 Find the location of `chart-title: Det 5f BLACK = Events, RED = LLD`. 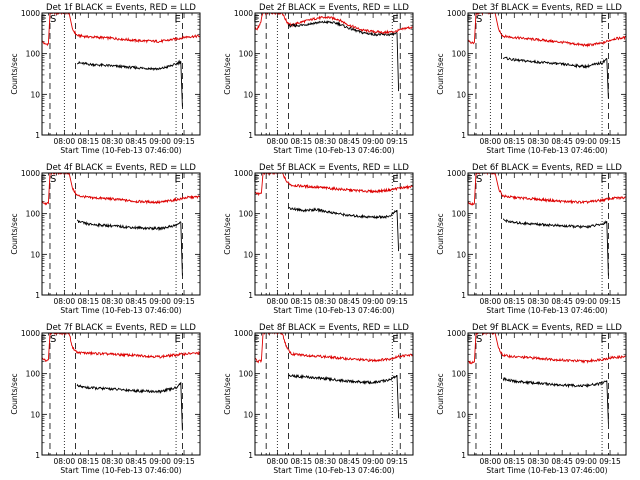

chart-title: Det 5f BLACK = Events, RED = LLD is located at coordinates (334, 168).